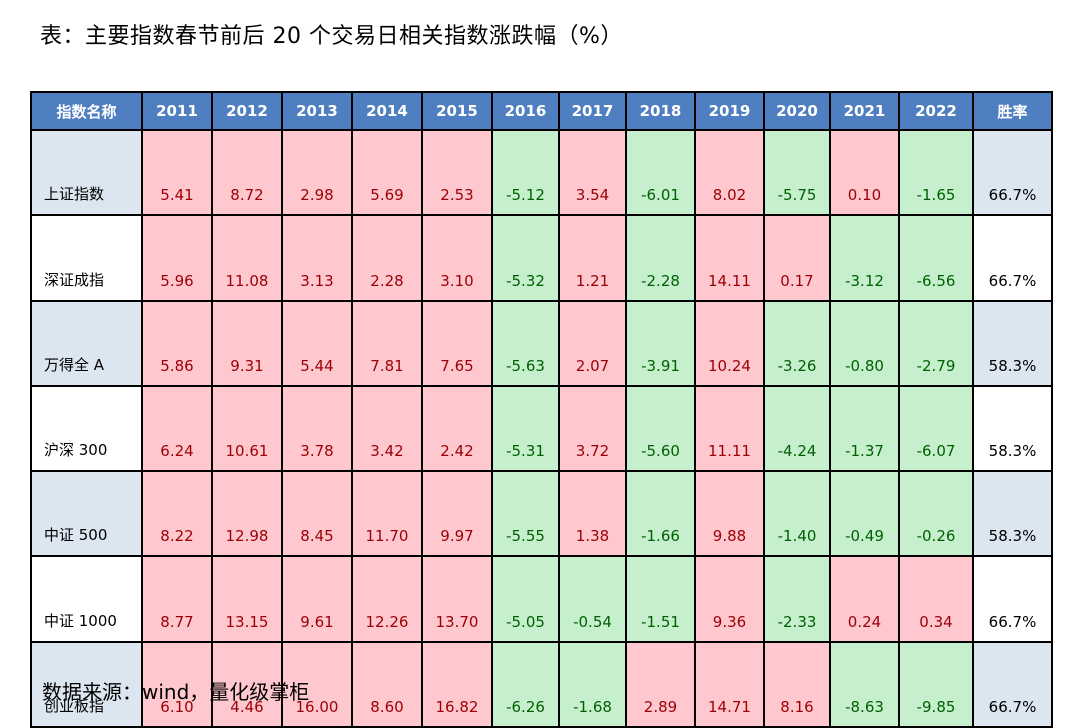  I want to click on header-win-rate: 胜率, so click(1012, 111).